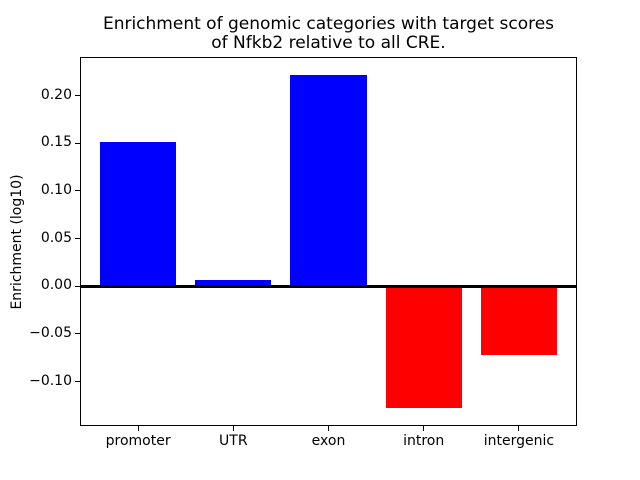 The image size is (640, 480). I want to click on bar-intron, so click(423, 347).